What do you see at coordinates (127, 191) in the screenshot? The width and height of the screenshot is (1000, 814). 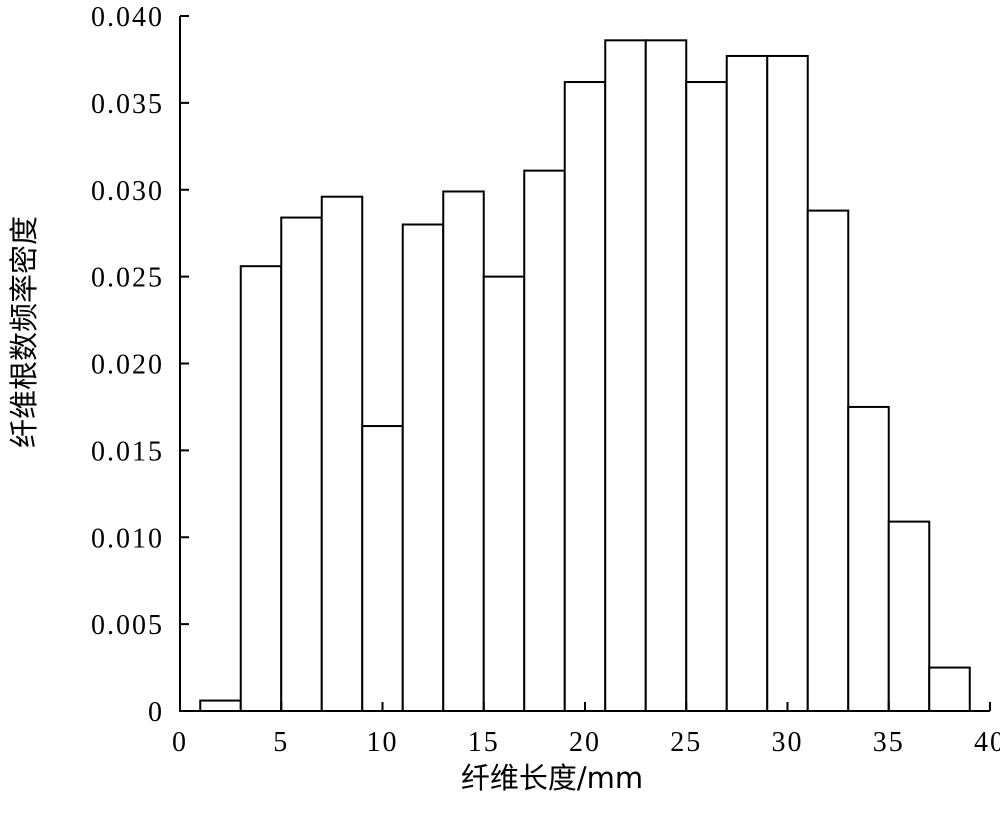 I see `y-tick-label-6: 0.030` at bounding box center [127, 191].